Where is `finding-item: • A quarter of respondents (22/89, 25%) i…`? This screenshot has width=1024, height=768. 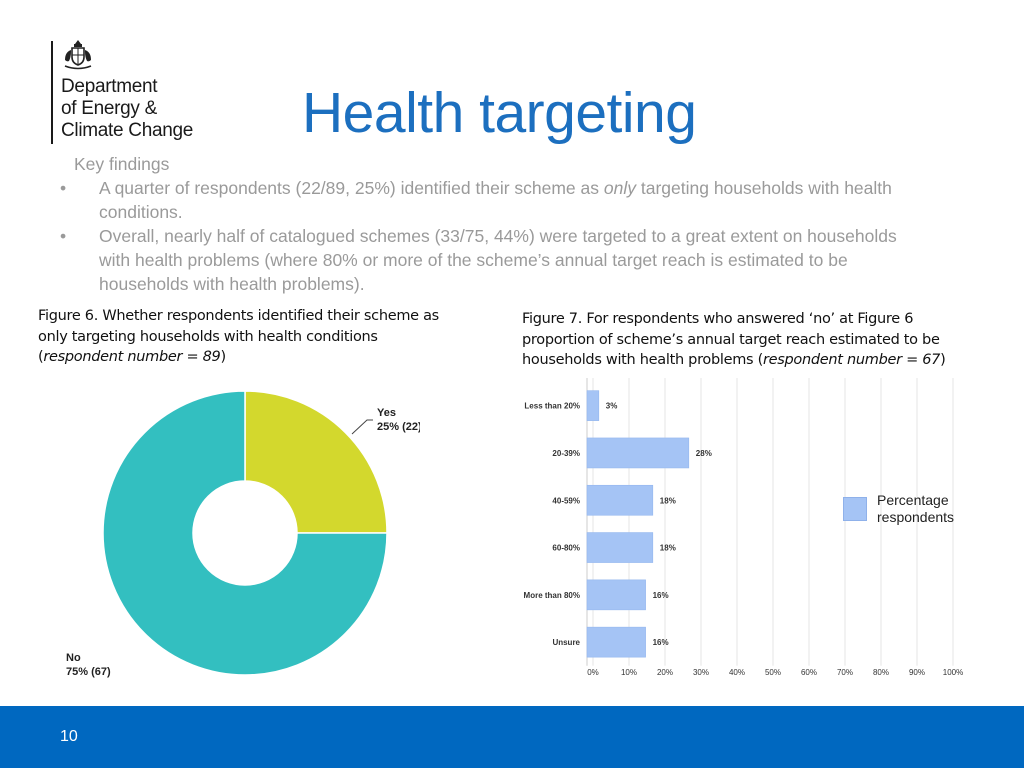
finding-item: • A quarter of respondents (22/89, 25%) i… is located at coordinates (491, 200).